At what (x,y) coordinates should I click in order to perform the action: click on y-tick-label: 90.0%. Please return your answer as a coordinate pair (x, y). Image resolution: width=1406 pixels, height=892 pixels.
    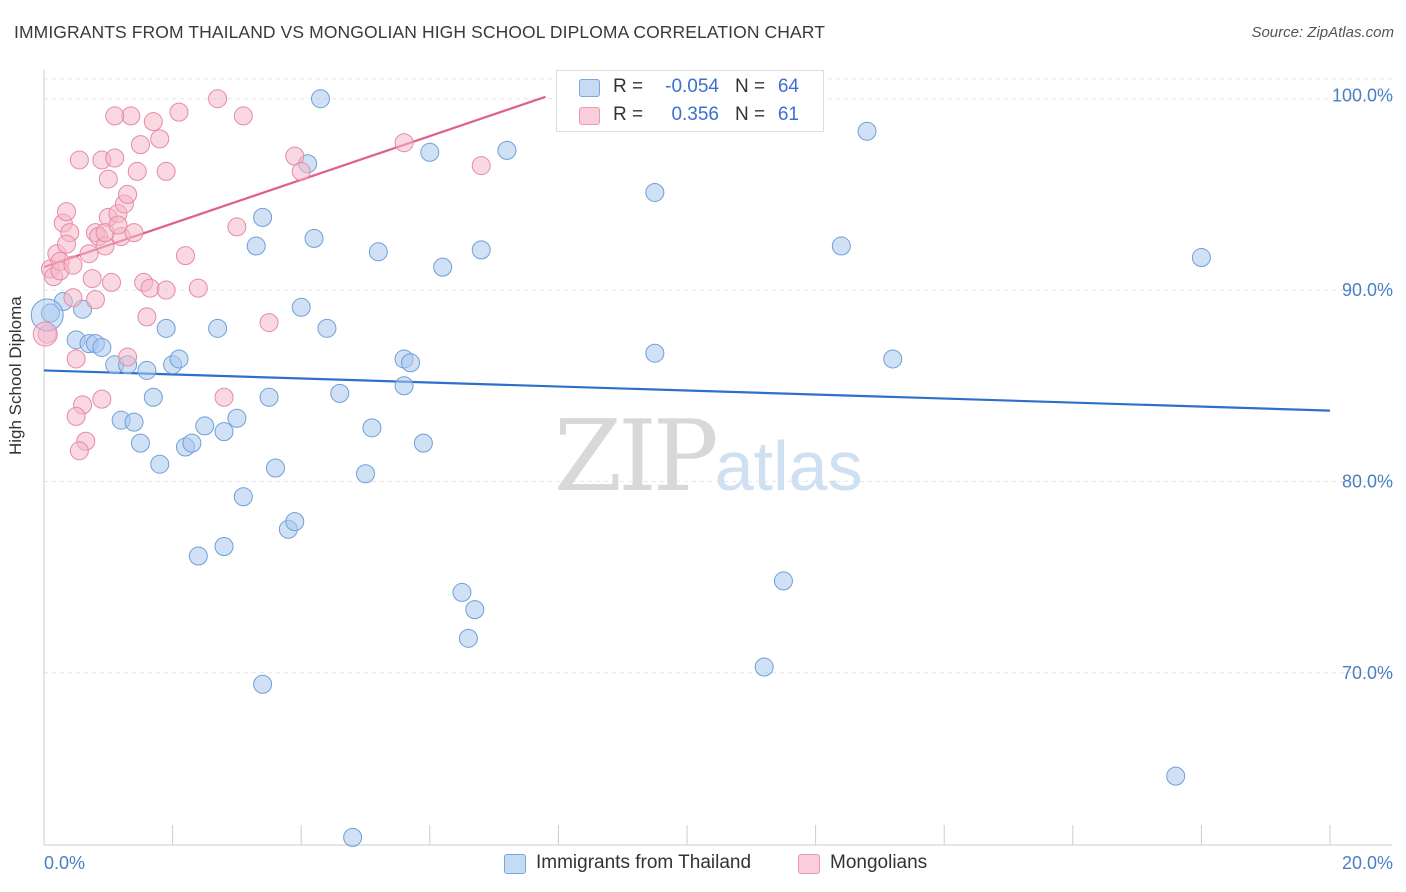
    Looking at the image, I should click on (1367, 290).